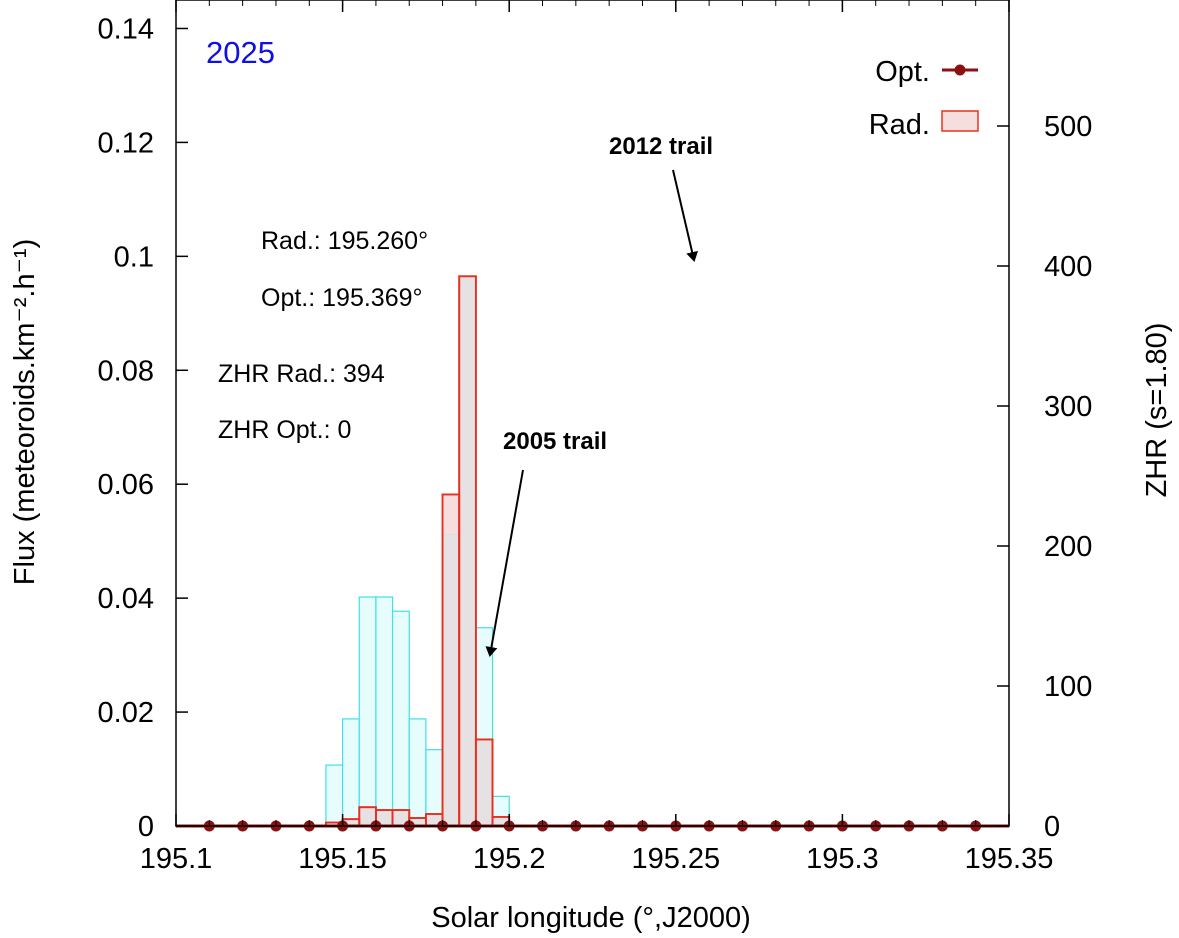  Describe the element at coordinates (342, 298) in the screenshot. I see `opt-peak-label: Opt.: 195.369°` at that location.